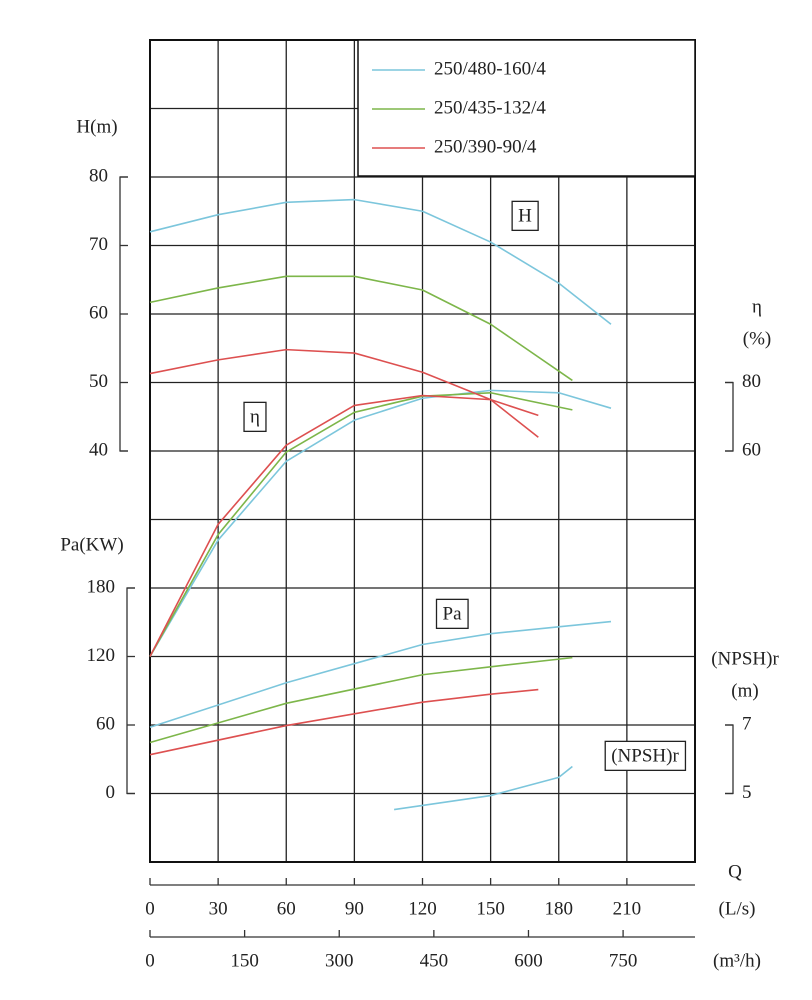 The width and height of the screenshot is (812, 1000). What do you see at coordinates (490, 107) in the screenshot?
I see `legend-label: 250/435-132/4` at bounding box center [490, 107].